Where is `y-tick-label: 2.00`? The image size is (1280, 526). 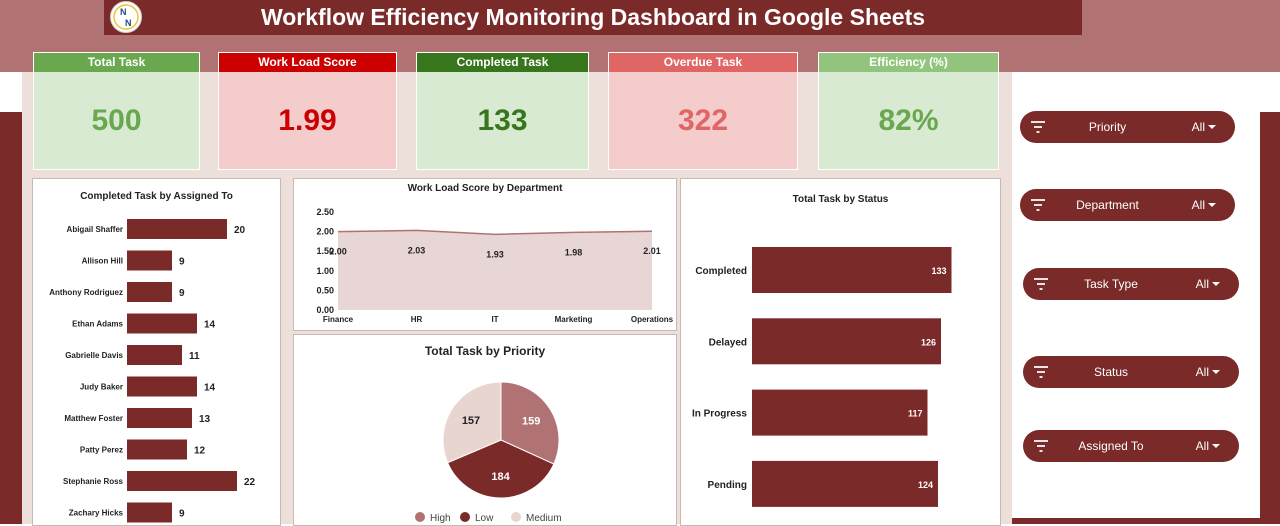
y-tick-label: 2.00 is located at coordinates (325, 232).